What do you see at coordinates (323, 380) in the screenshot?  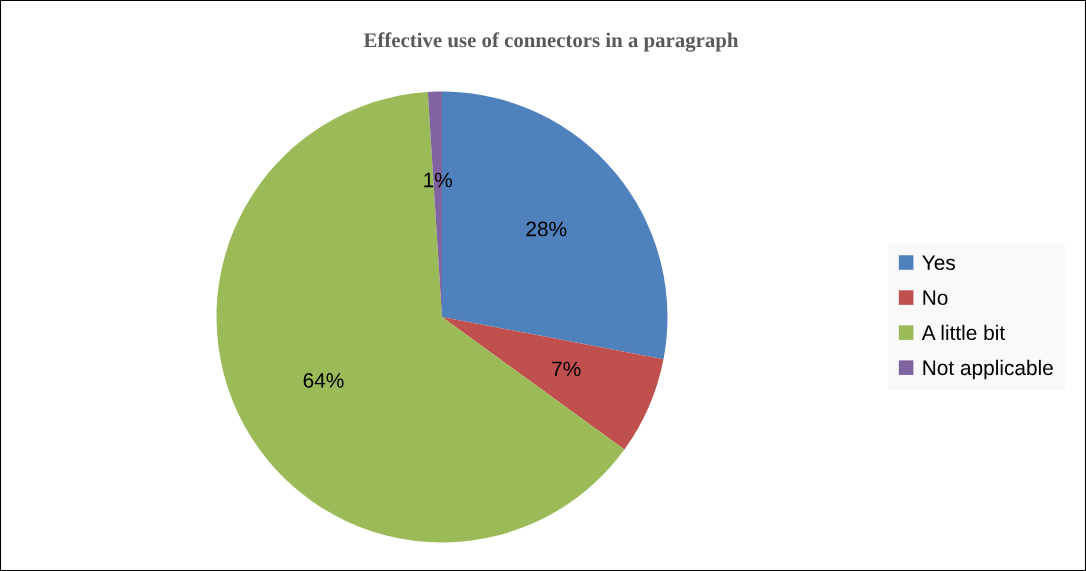 I see `data-label: 64%` at bounding box center [323, 380].